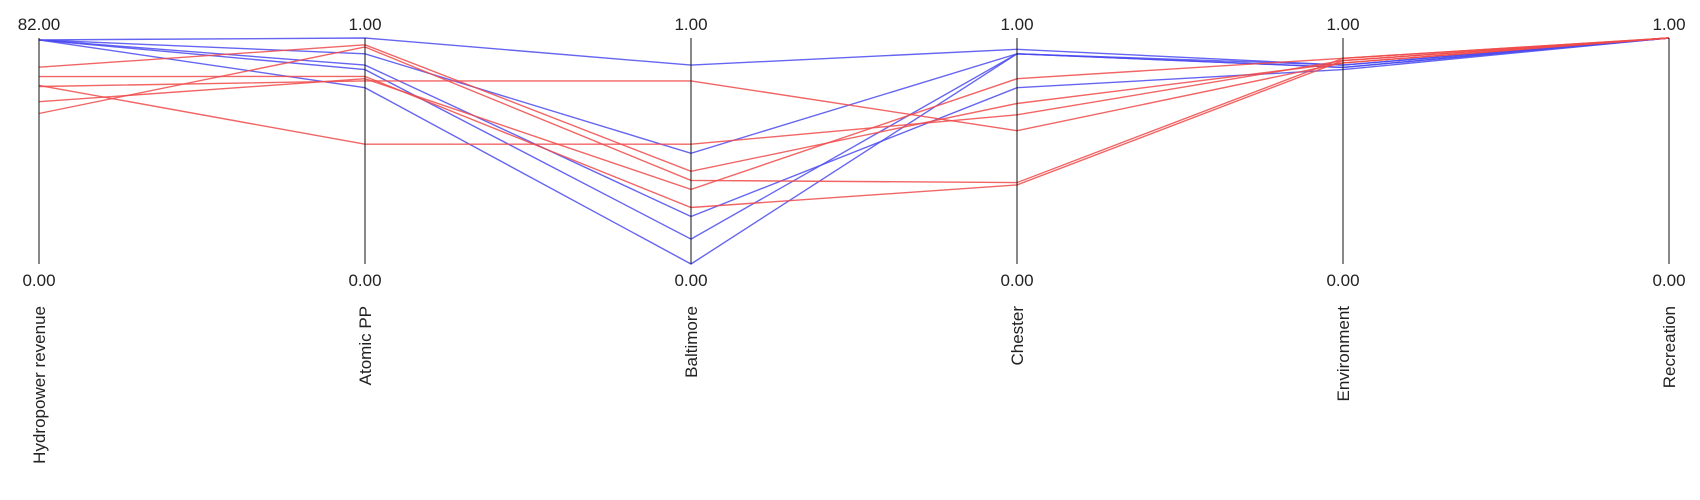 The image size is (1700, 500). I want to click on axis-name-label: Baltimore, so click(691, 342).